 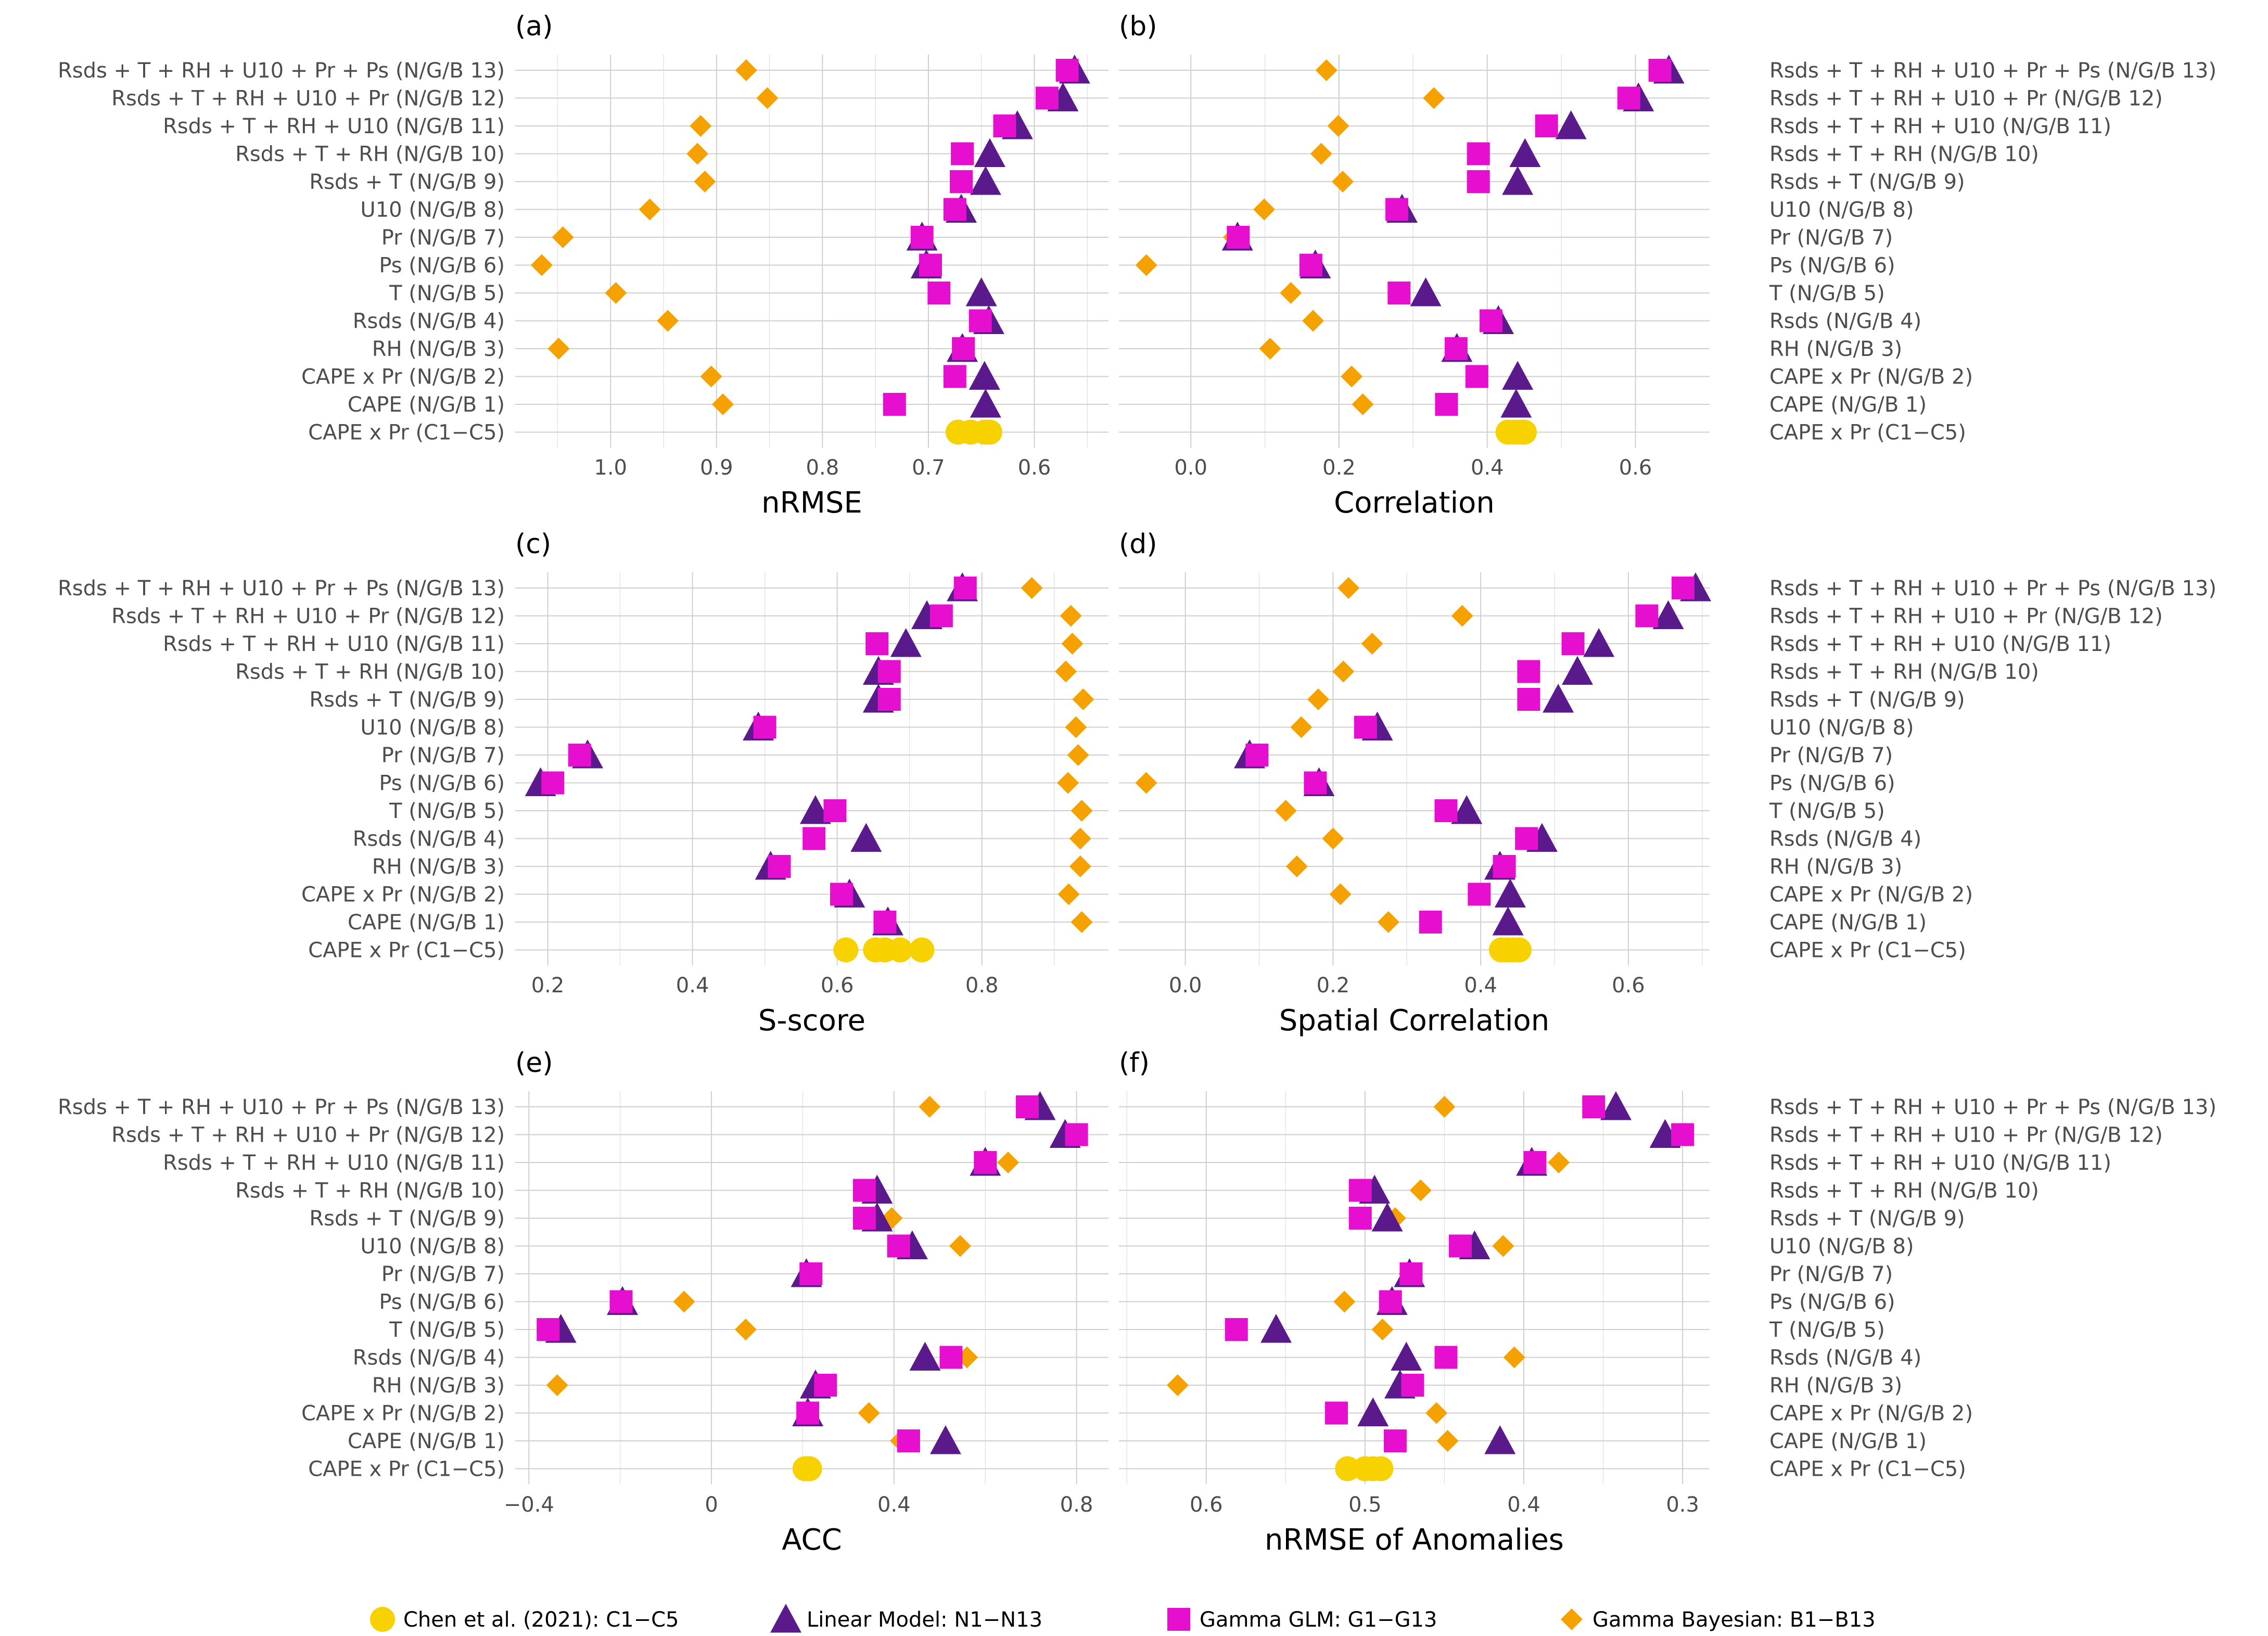 What do you see at coordinates (541, 1620) in the screenshot?
I see `legend-label-chen: Chen et al. (2021): C1−C5` at bounding box center [541, 1620].